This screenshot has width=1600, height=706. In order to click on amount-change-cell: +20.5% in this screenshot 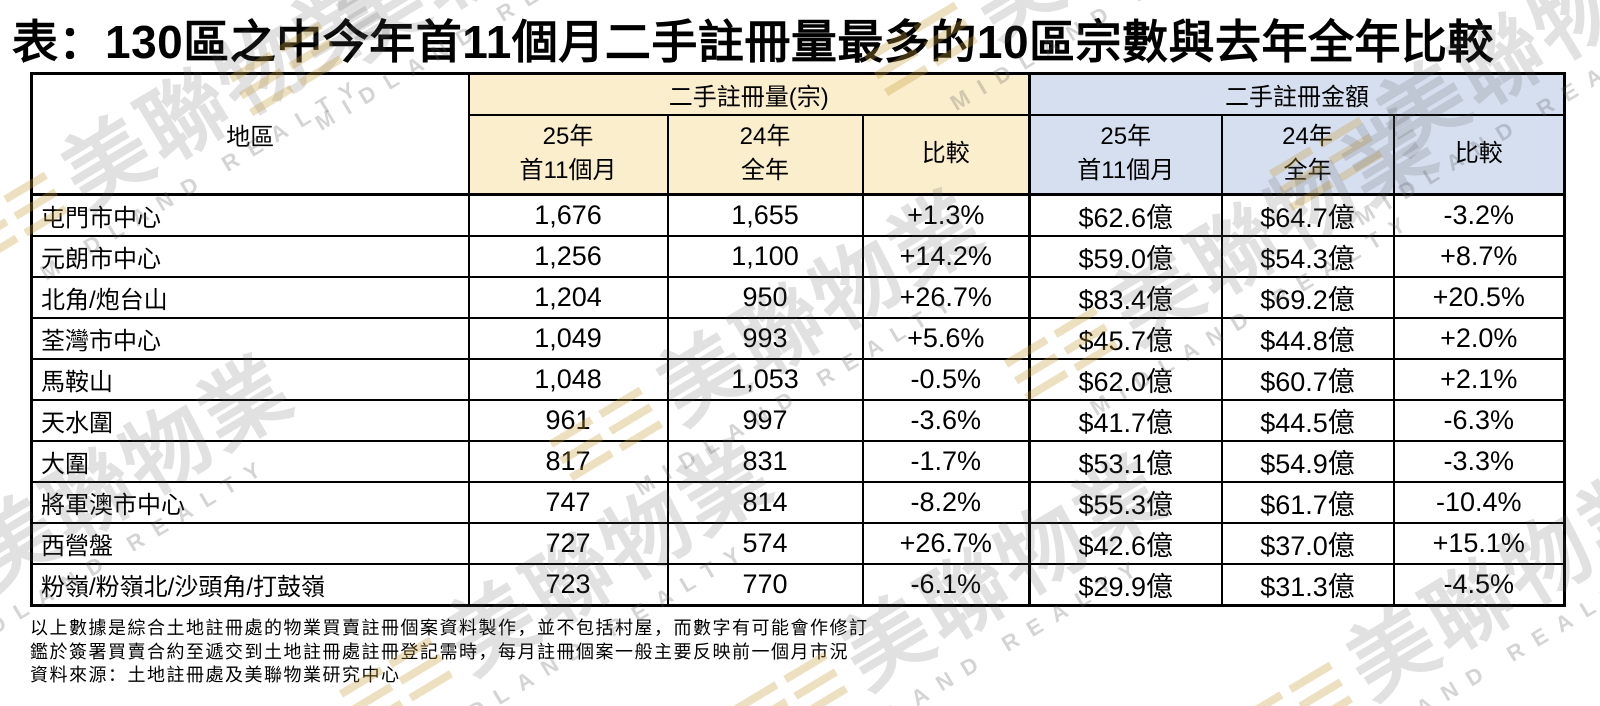, I will do `click(1479, 297)`.